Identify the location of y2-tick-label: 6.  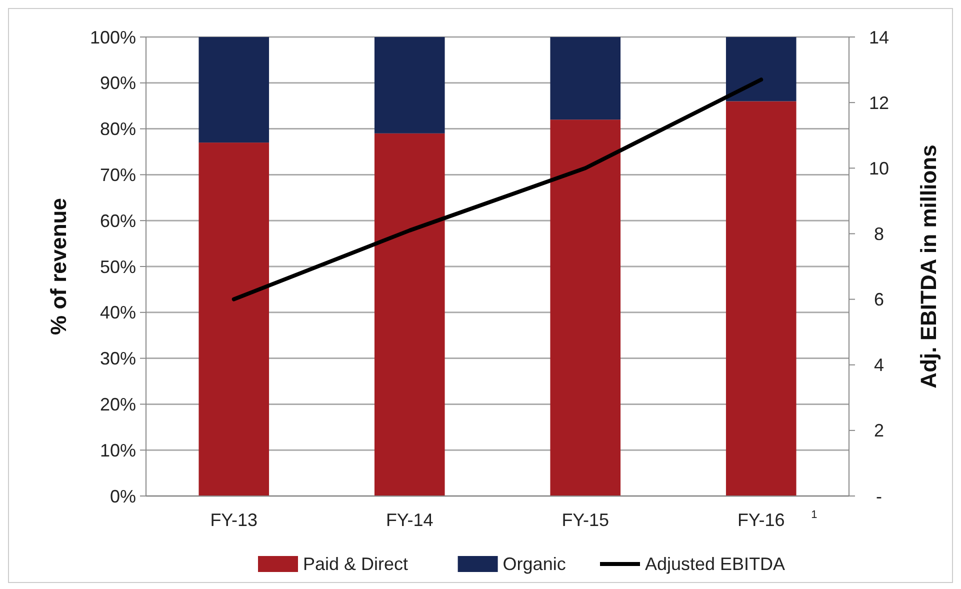
(879, 300).